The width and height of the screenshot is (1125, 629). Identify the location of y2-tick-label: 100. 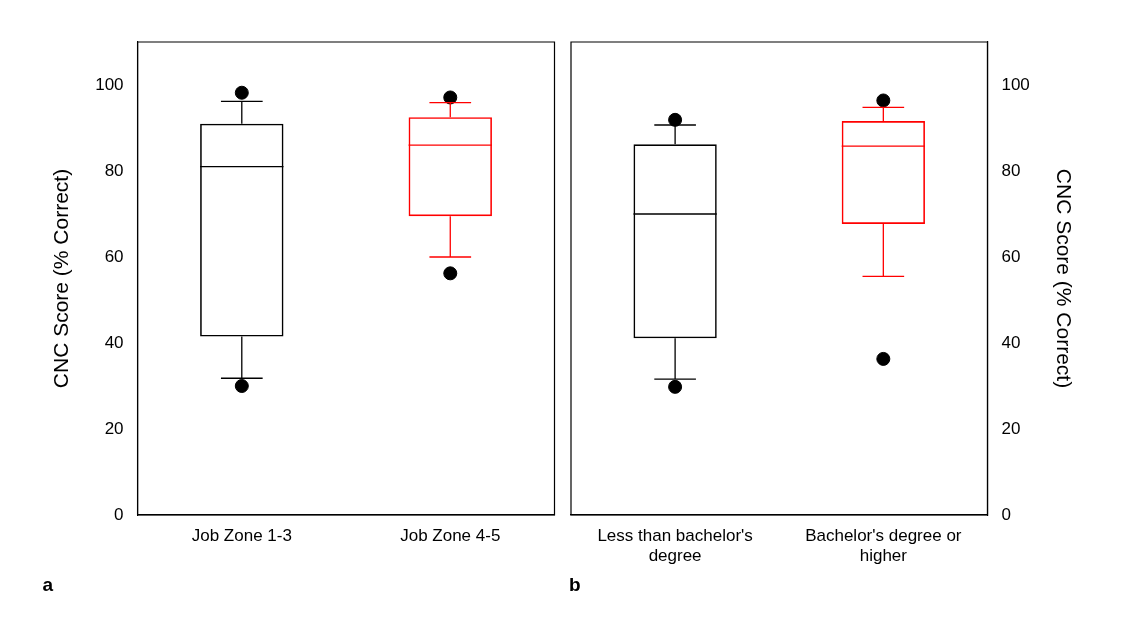
(1015, 84).